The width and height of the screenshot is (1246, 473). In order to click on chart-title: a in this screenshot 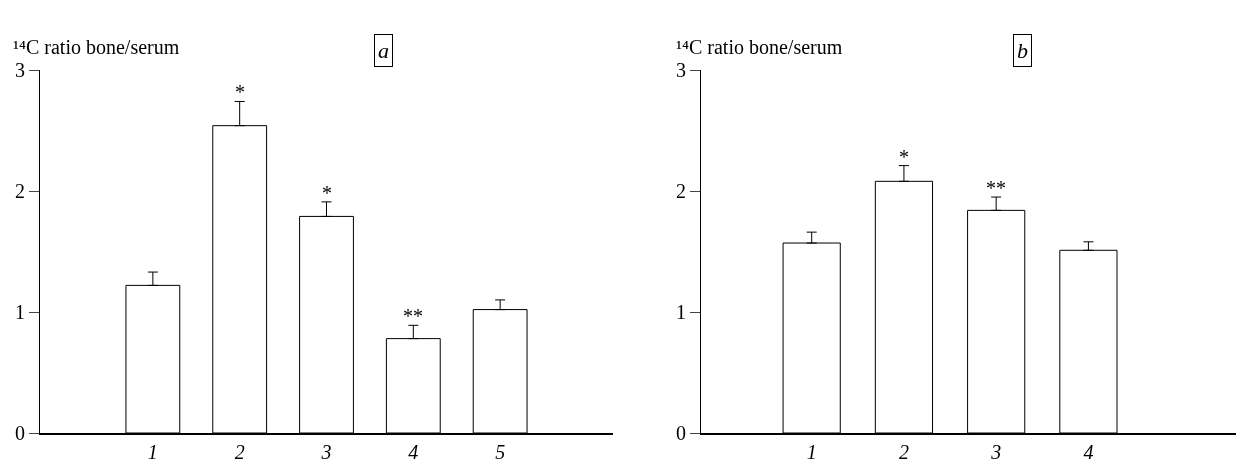, I will do `click(383, 50)`.